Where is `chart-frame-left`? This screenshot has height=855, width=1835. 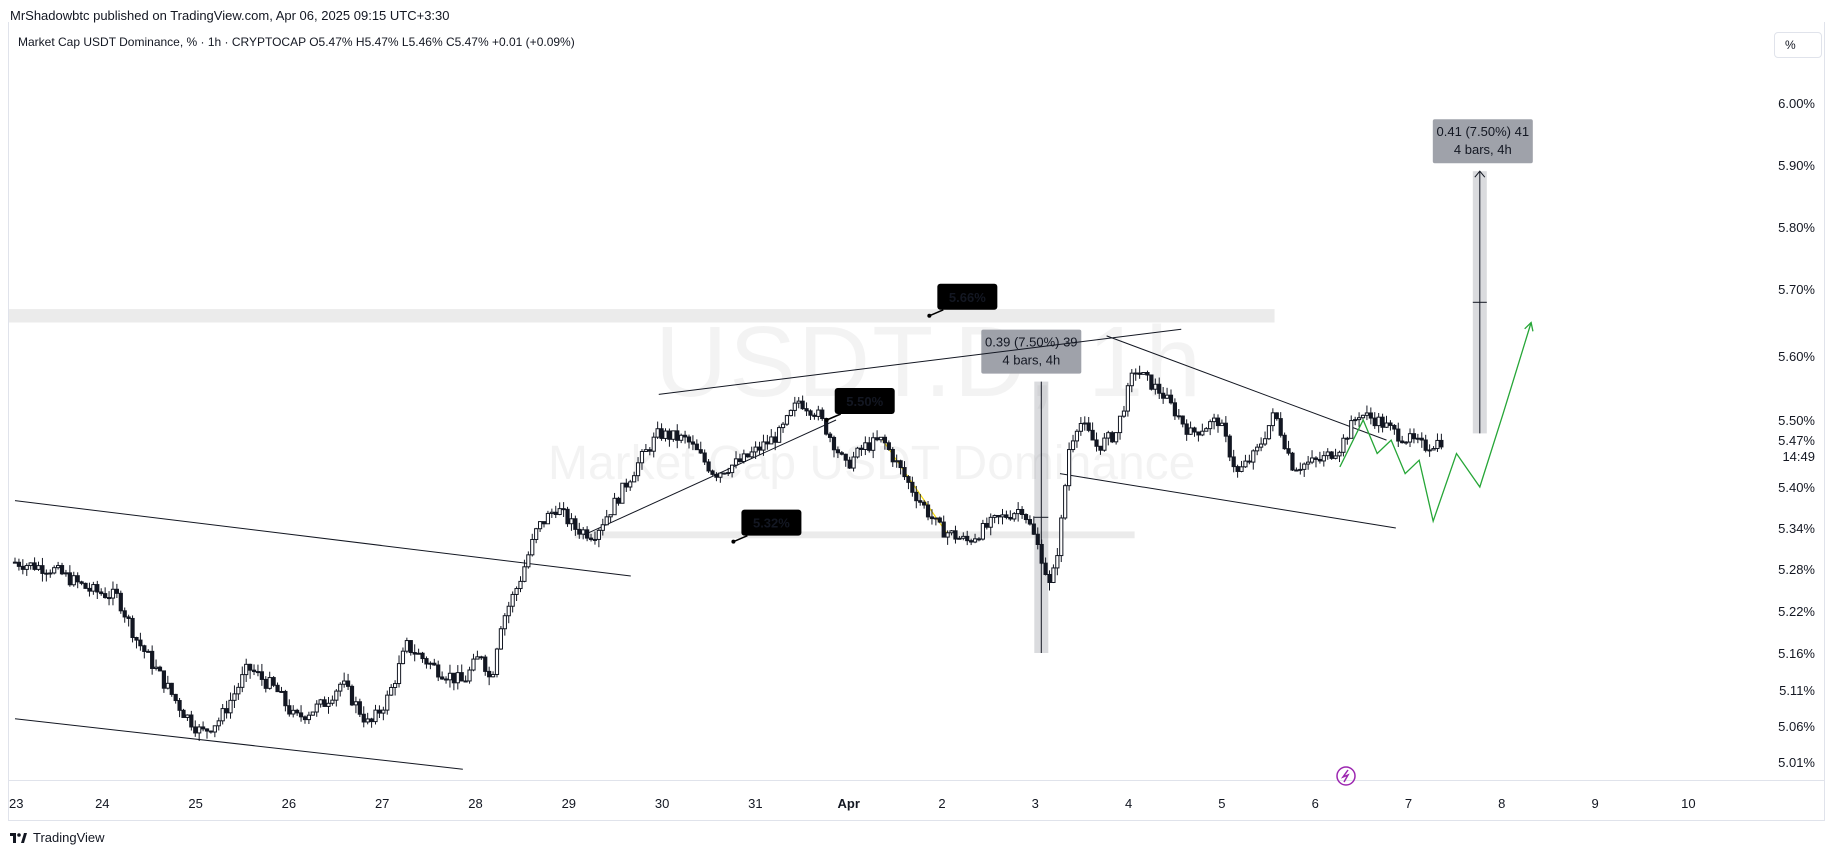
chart-frame-left is located at coordinates (8, 421).